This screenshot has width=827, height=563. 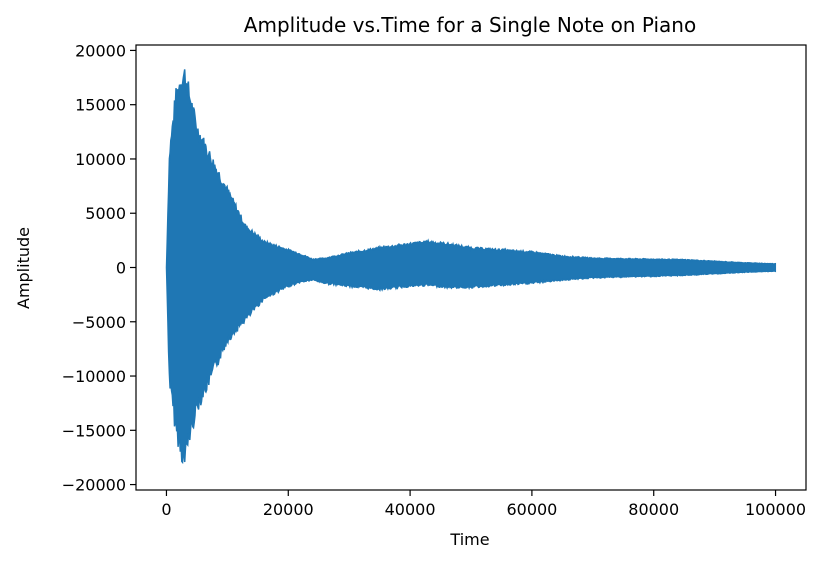 I want to click on x-axis-ticks: 0 20000 40000 60000 80000 100000, so click(x=483, y=504).